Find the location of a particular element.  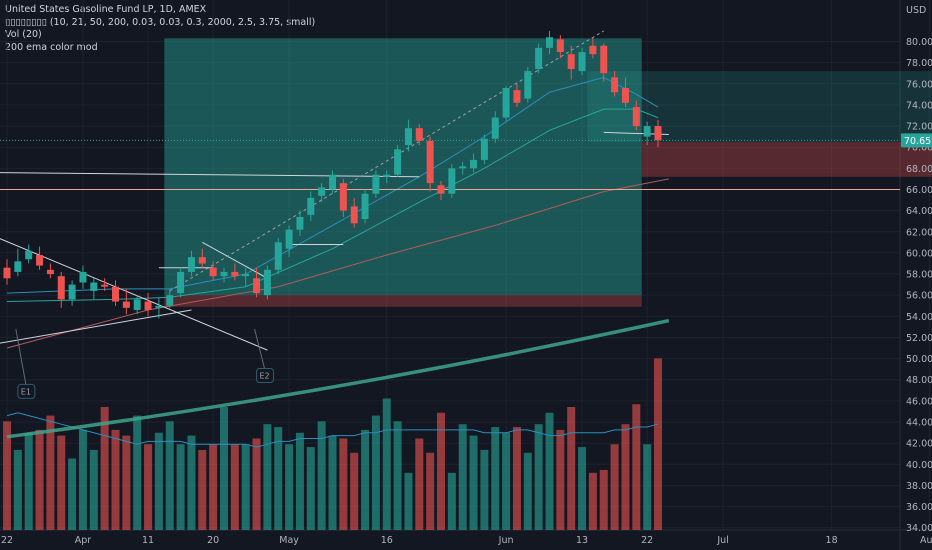

legend-volume: Vol (20) is located at coordinates (23, 34).